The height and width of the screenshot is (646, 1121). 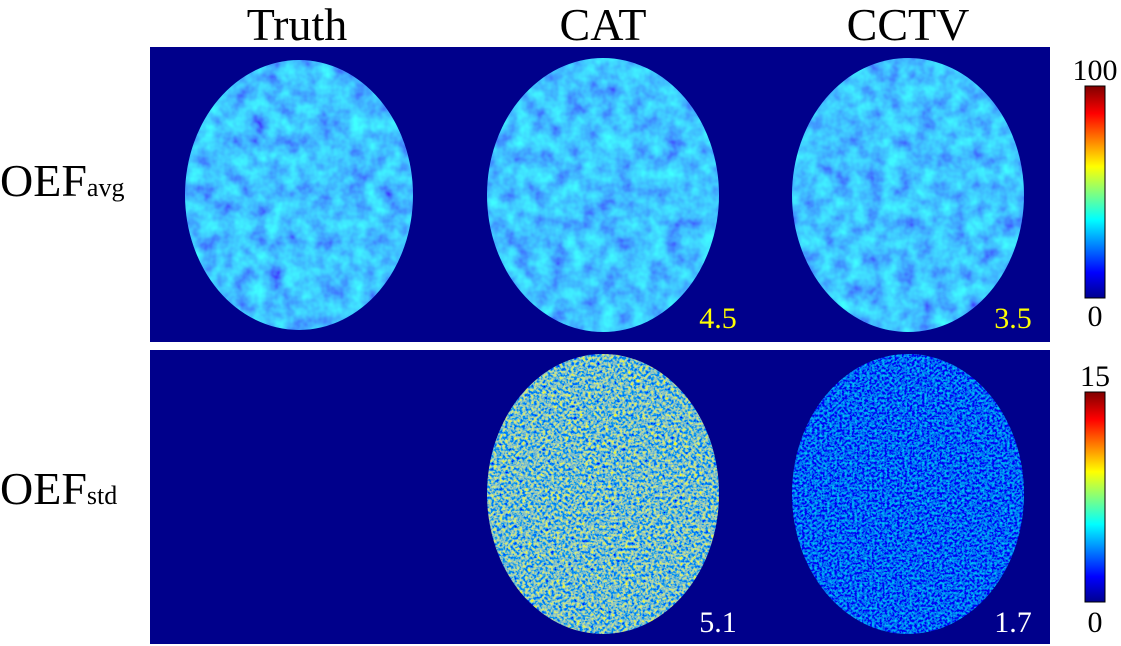 I want to click on row-label: OEFavg, so click(x=62, y=180).